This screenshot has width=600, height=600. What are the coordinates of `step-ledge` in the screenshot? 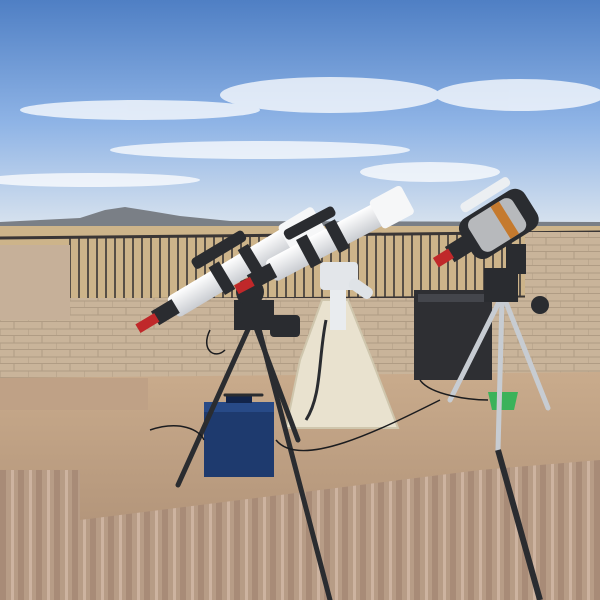 It's located at (74, 394).